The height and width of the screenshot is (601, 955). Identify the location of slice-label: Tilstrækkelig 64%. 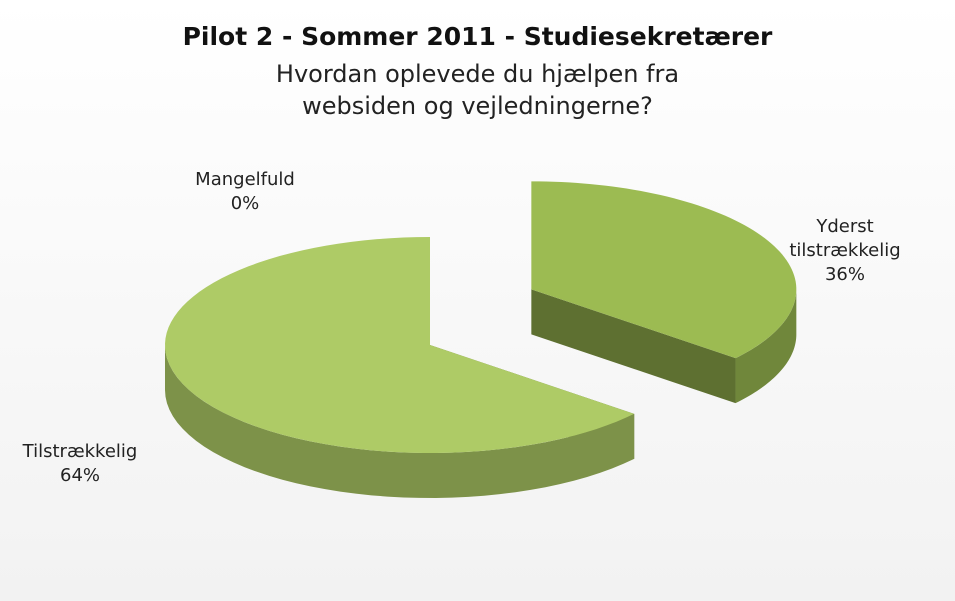
(80, 464).